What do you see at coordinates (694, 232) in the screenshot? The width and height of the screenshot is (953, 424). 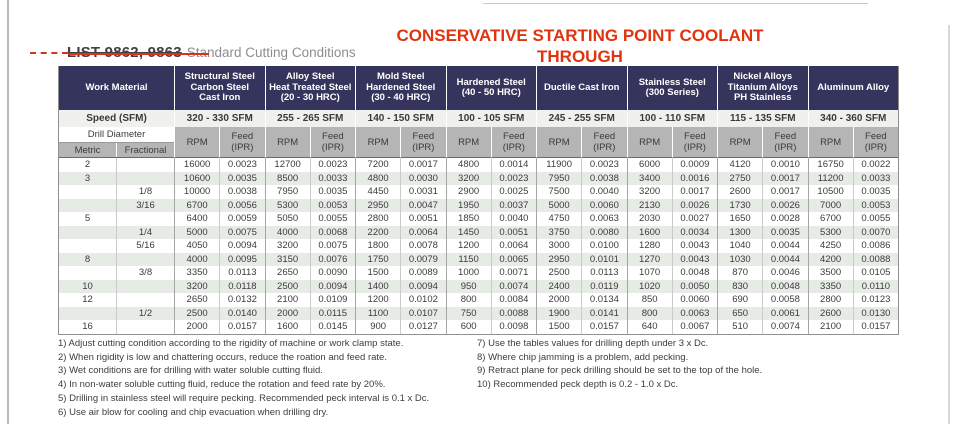 I see `feed-value: 0.0034` at bounding box center [694, 232].